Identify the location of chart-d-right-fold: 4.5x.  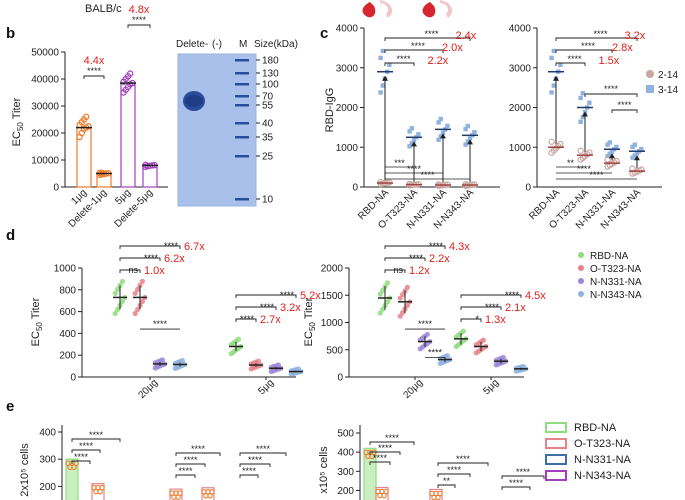
(535, 296).